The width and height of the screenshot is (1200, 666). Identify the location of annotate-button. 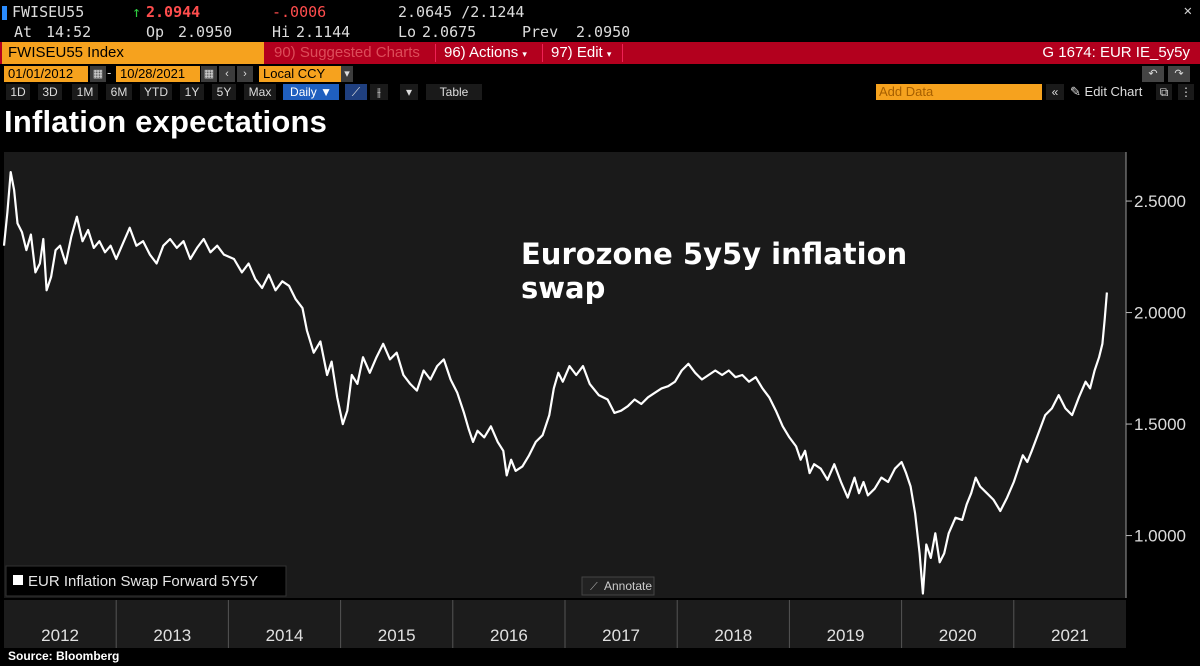
(618, 586).